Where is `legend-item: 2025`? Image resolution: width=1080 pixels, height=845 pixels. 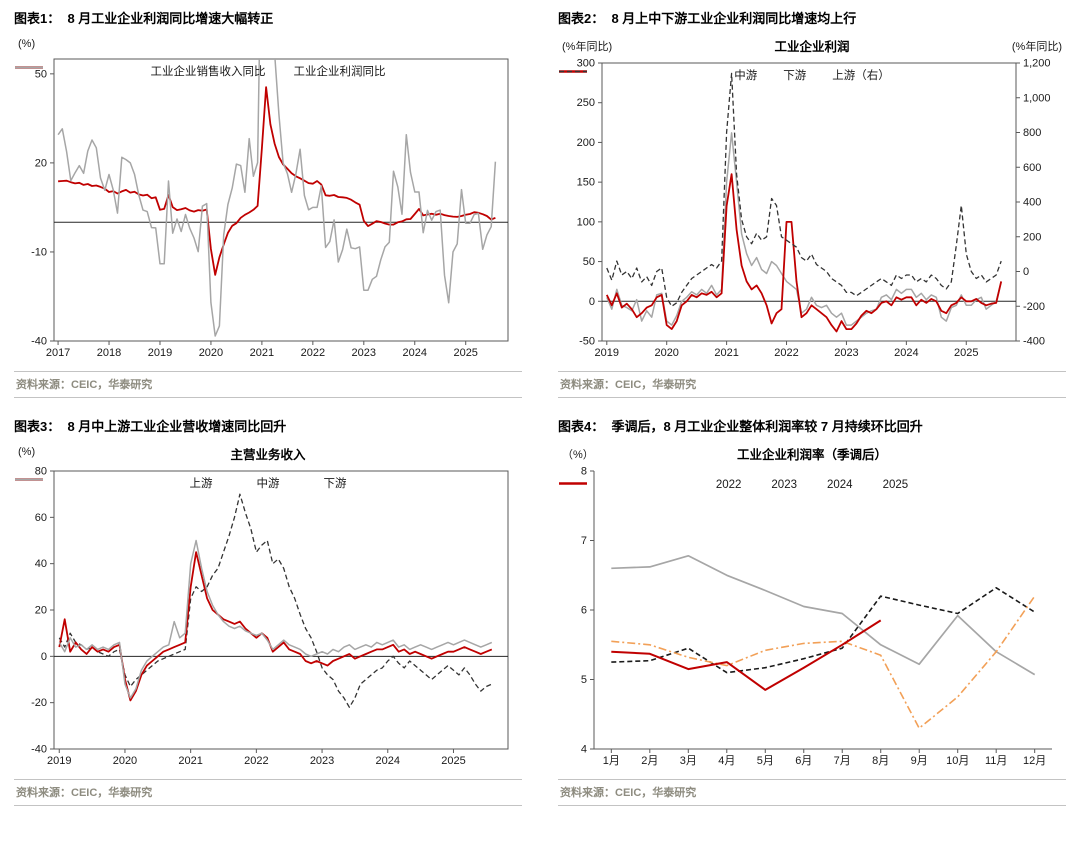
legend-item: 2025 is located at coordinates (734, 485).